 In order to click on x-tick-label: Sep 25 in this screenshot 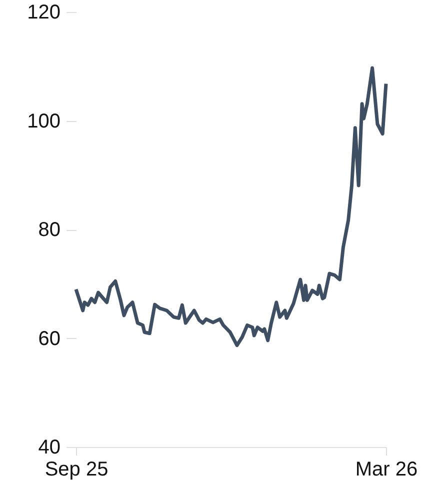, I will do `click(76, 469)`.